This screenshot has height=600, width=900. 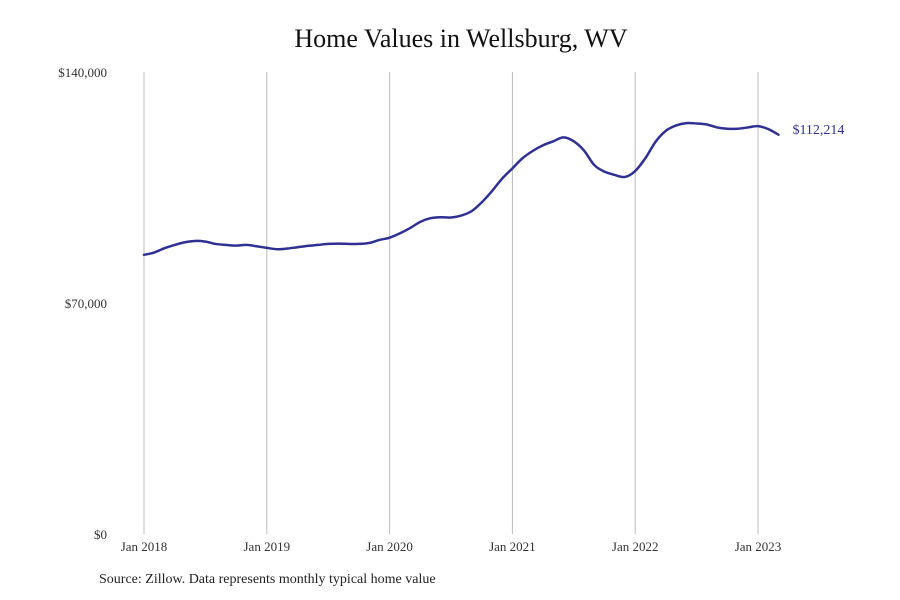 I want to click on x-tick-label: Jan 2020, so click(x=389, y=546).